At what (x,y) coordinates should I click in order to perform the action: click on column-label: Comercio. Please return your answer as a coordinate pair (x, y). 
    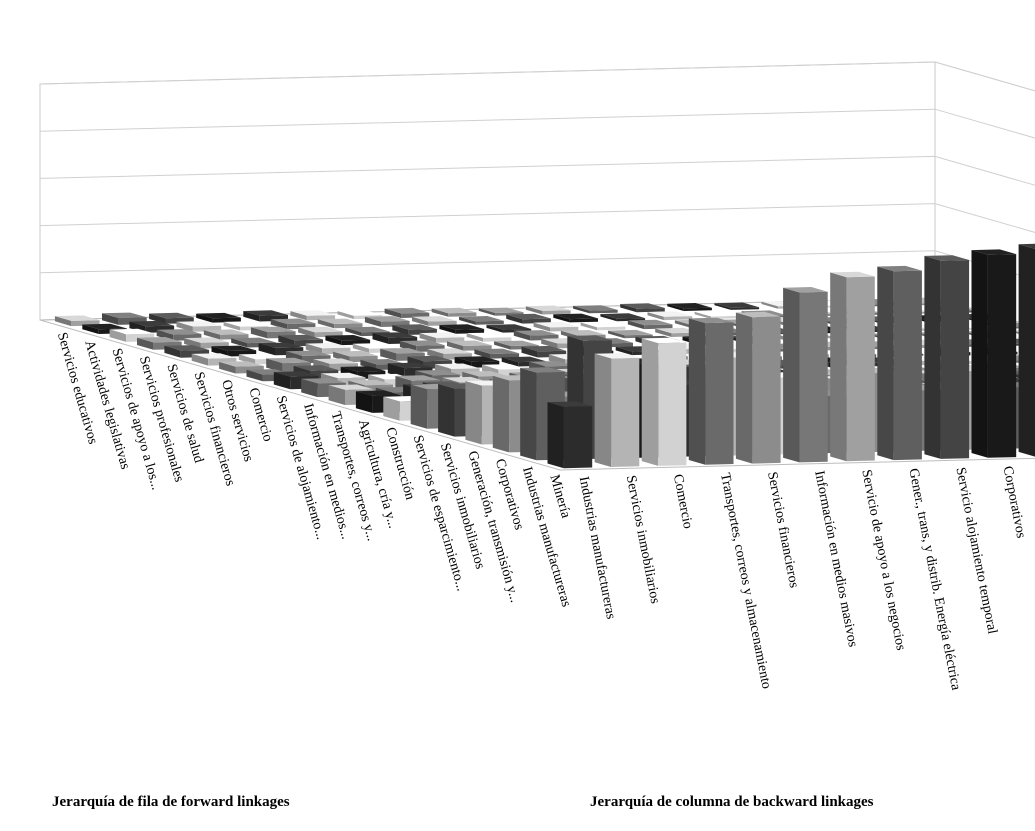
    Looking at the image, I should click on (260, 414).